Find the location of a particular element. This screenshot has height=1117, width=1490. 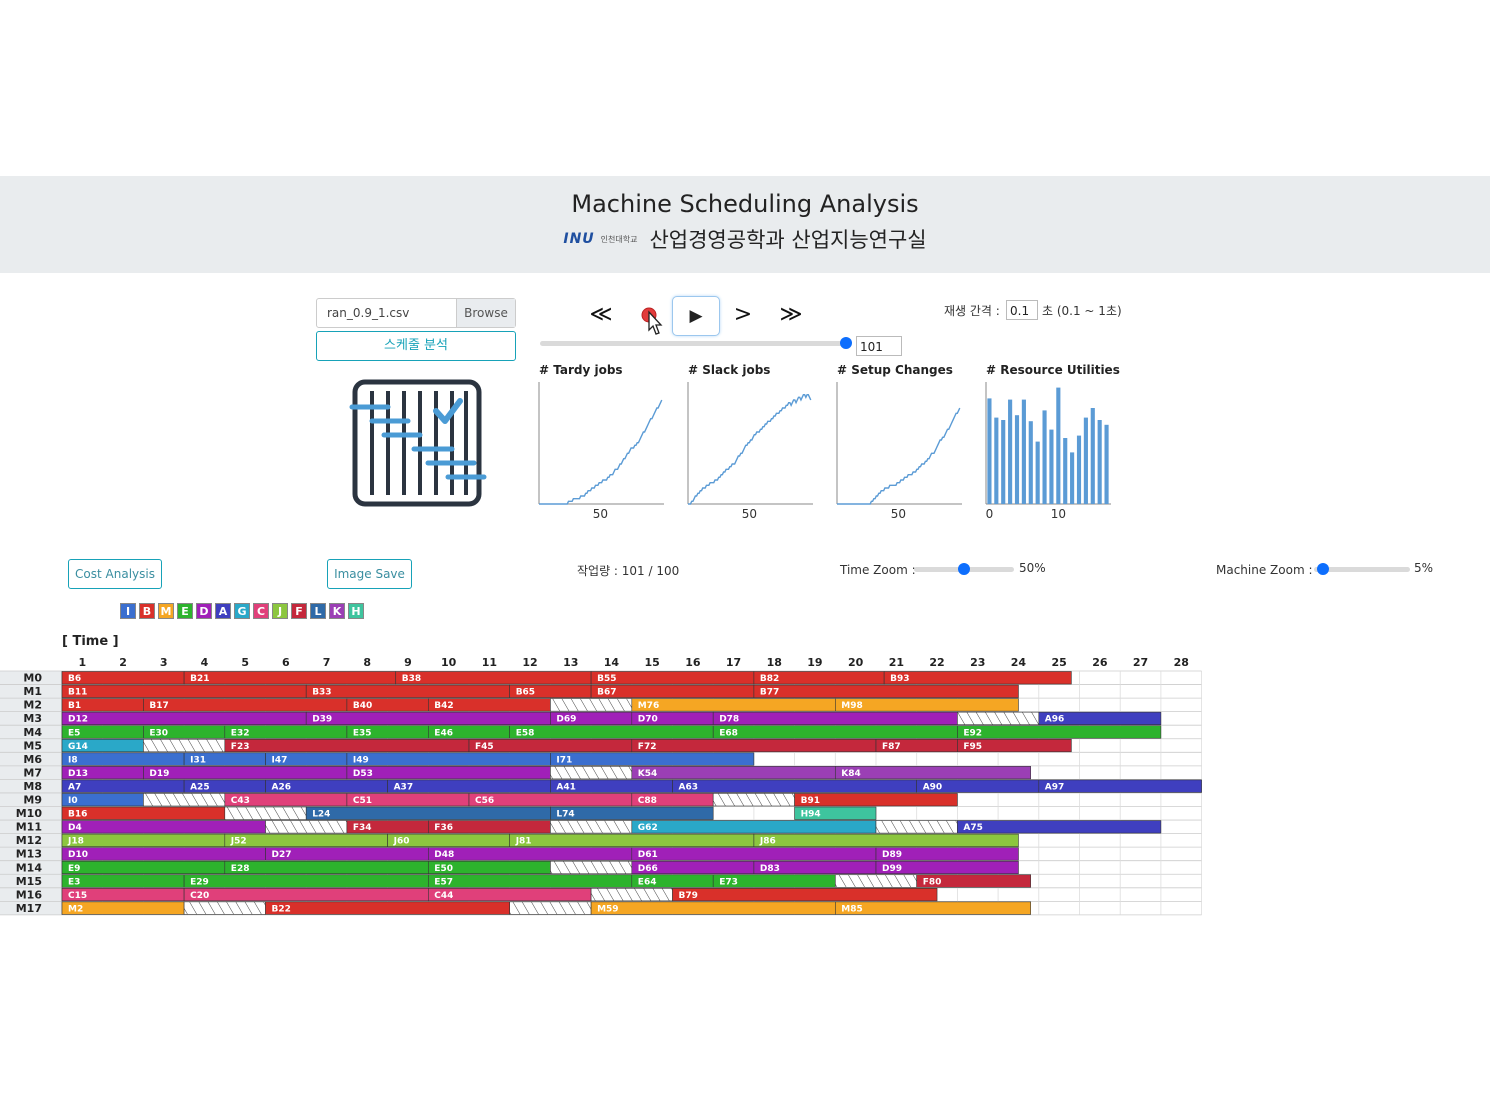

interval-hint: 초 (0.1 ~ 1초) is located at coordinates (1082, 311).